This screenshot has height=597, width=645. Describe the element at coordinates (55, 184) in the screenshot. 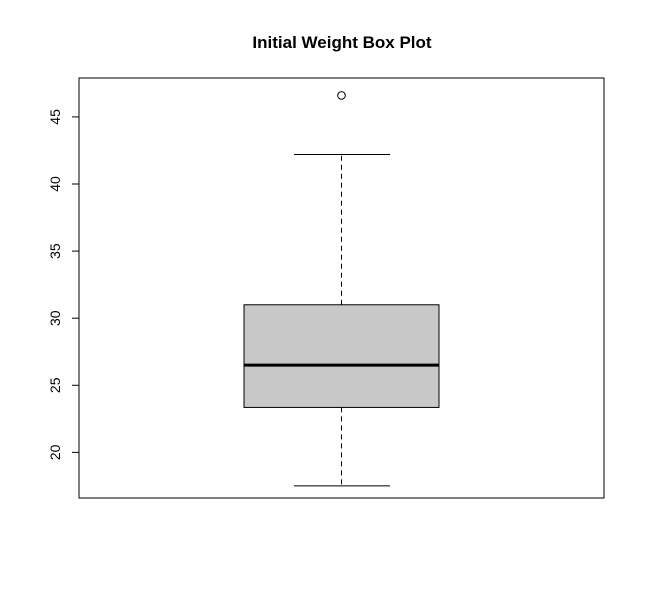

I see `y-tick-label: 40` at that location.